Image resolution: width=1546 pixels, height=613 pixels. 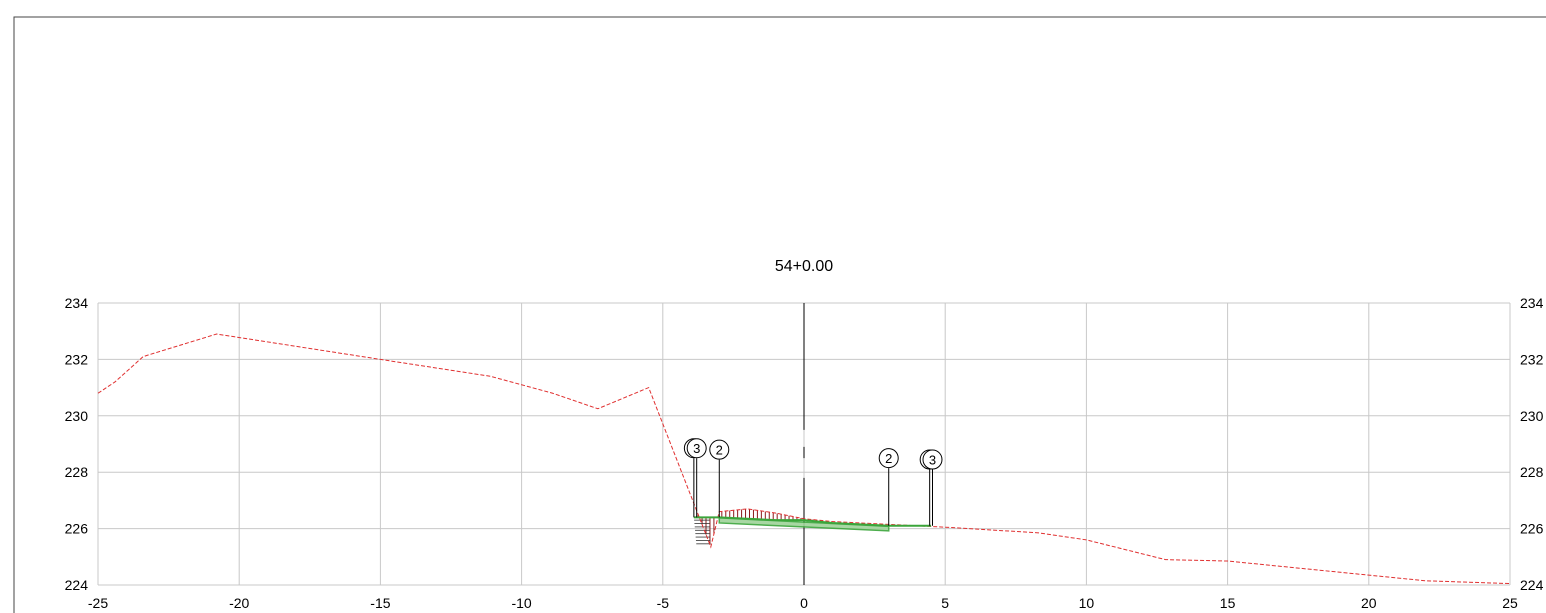 What do you see at coordinates (1228, 603) in the screenshot?
I see `x-tick-label: 15` at bounding box center [1228, 603].